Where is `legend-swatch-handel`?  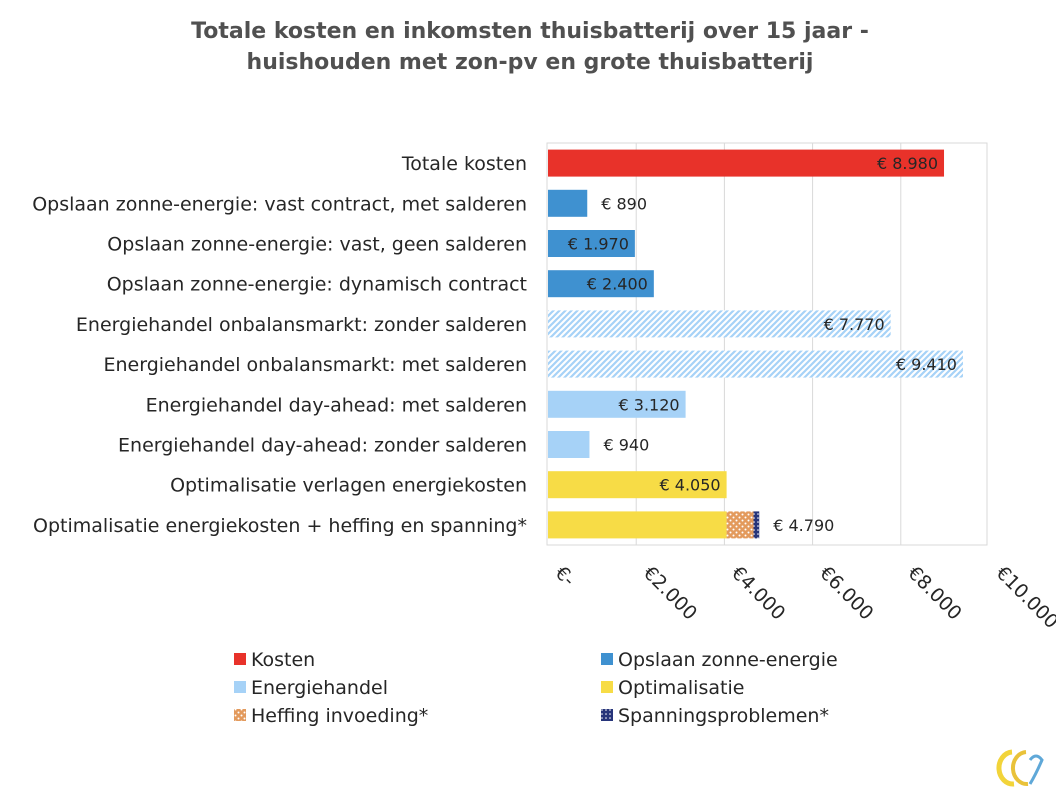 legend-swatch-handel is located at coordinates (240, 687).